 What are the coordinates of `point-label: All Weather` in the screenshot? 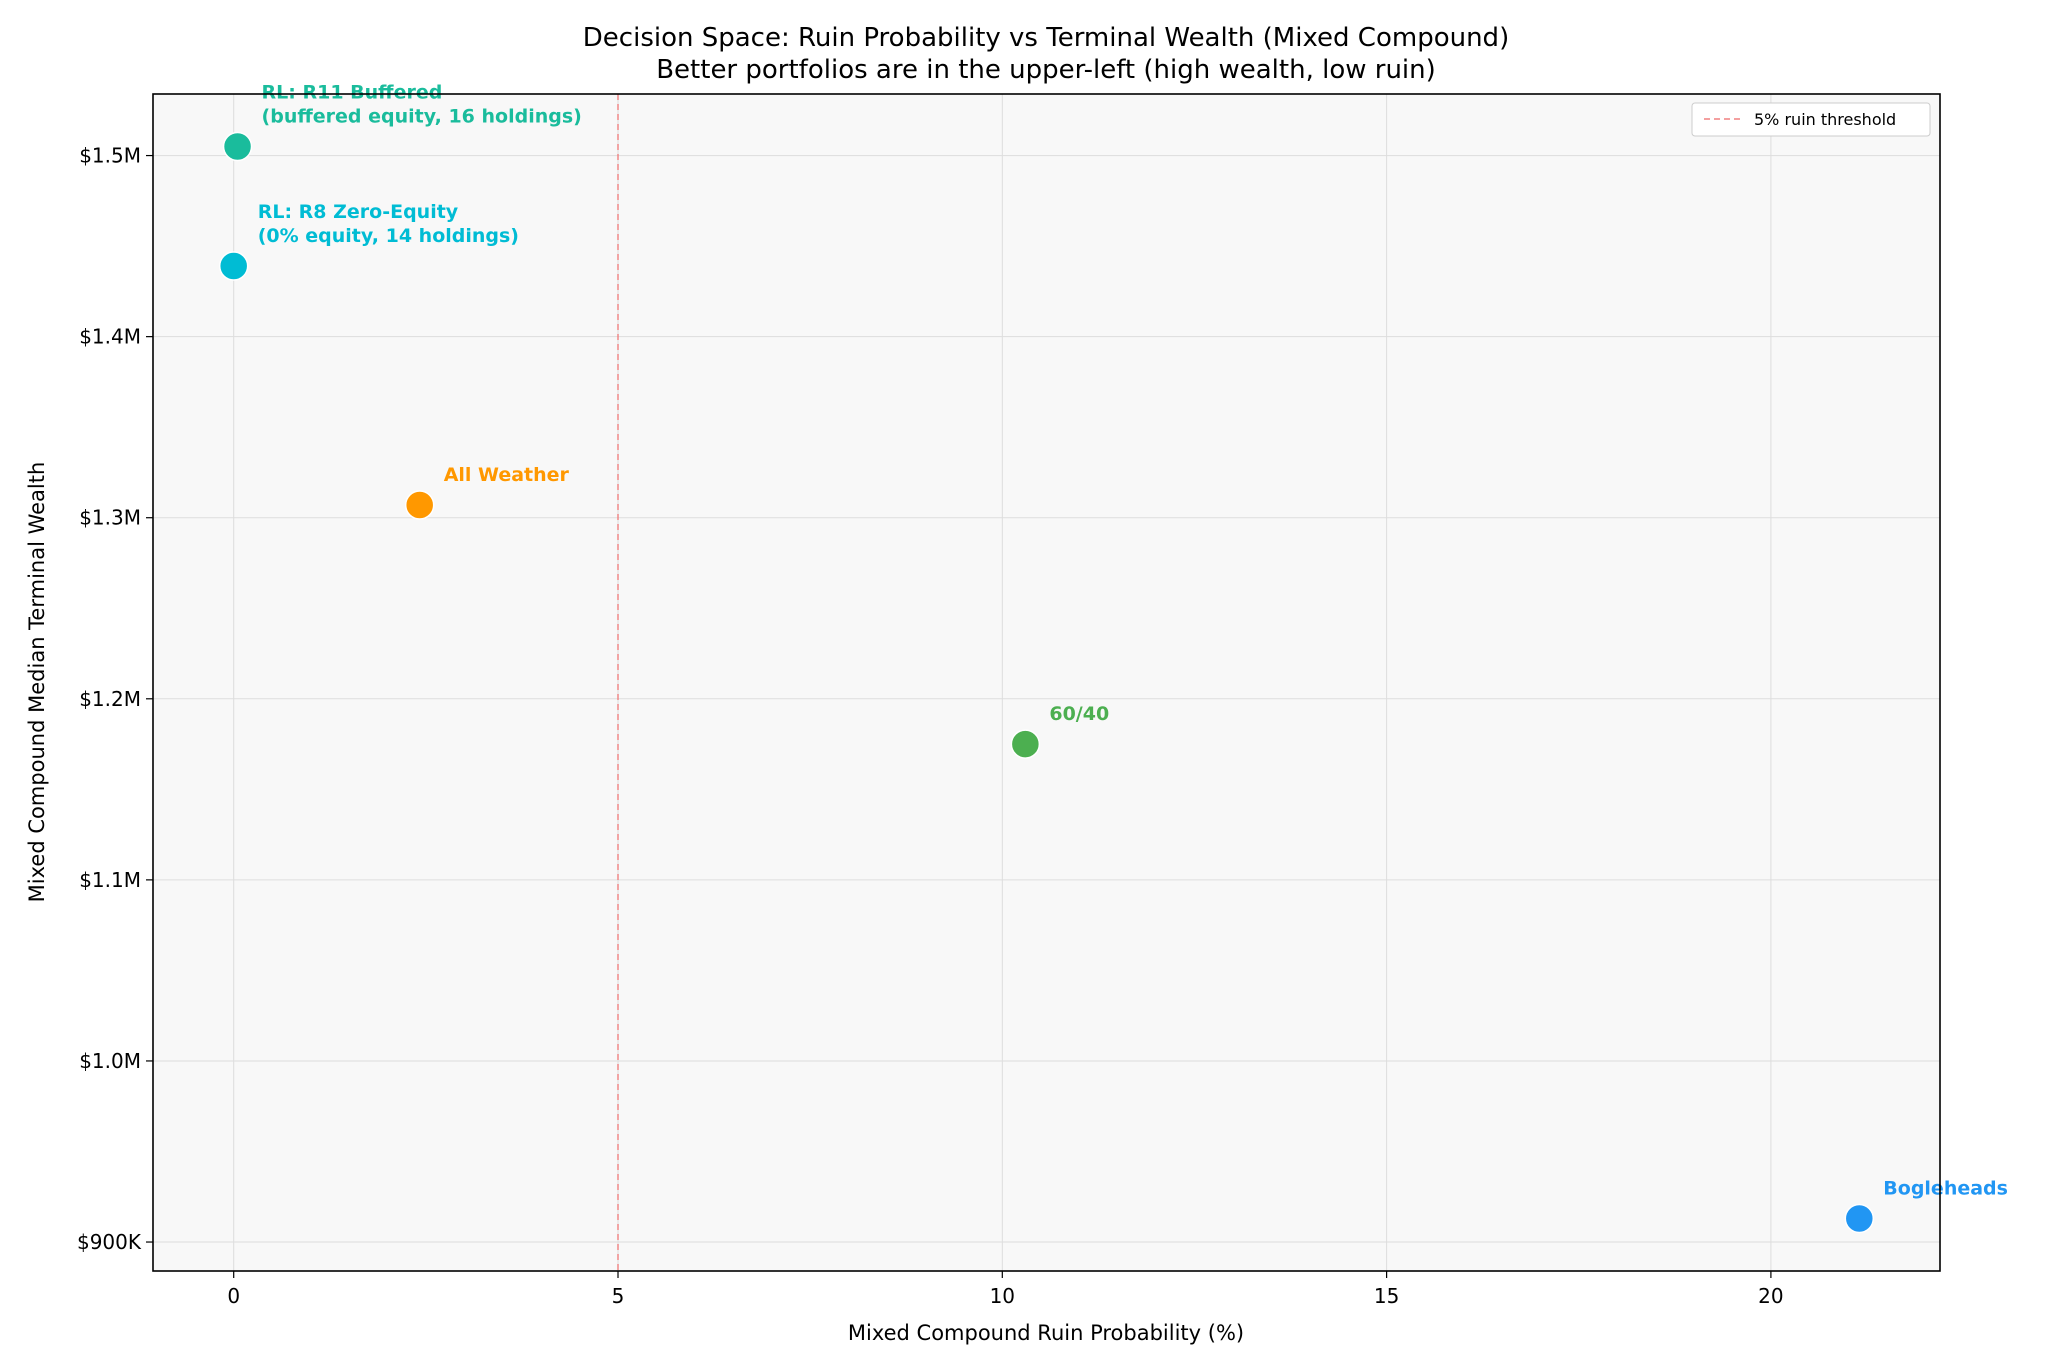 It's located at (507, 475).